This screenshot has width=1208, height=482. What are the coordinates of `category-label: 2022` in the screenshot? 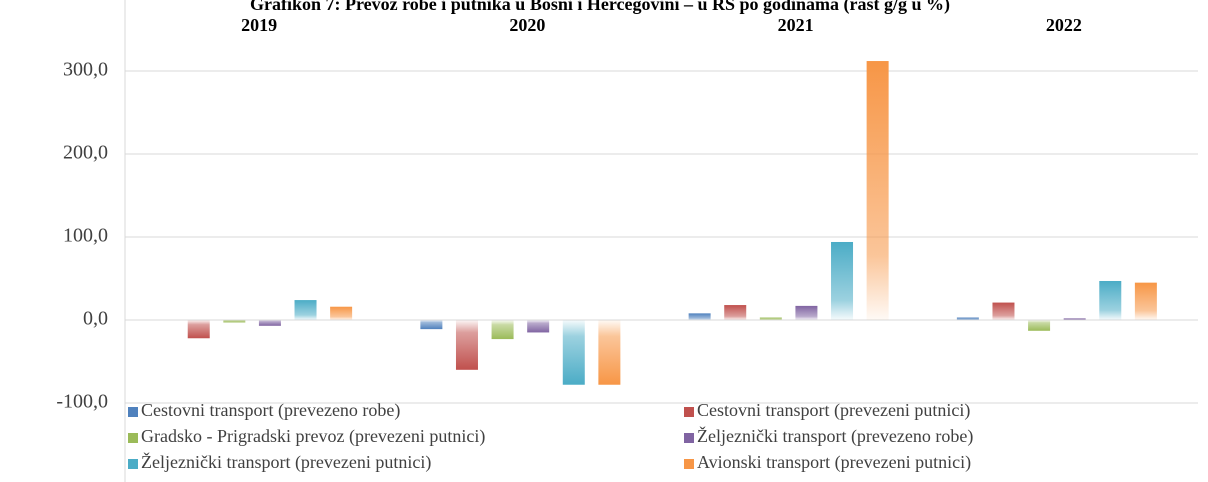 It's located at (1064, 25).